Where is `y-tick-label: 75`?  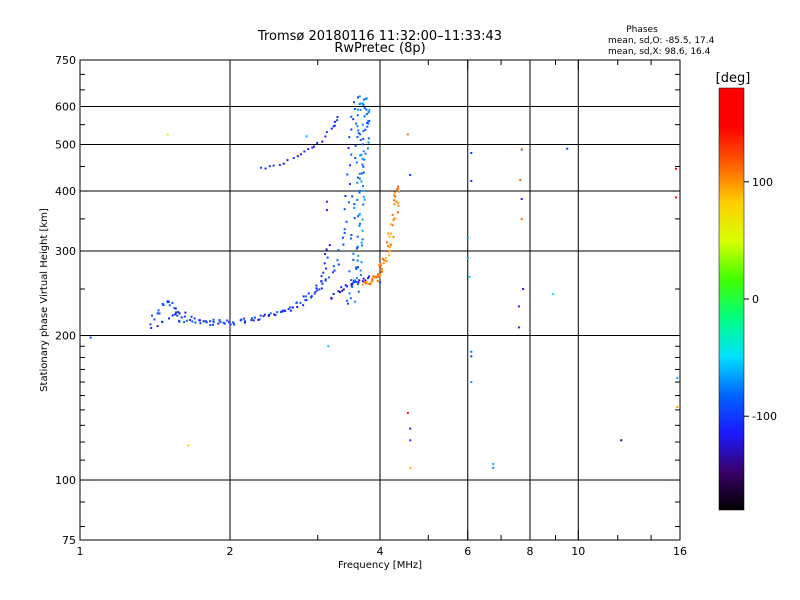 y-tick-label: 75 is located at coordinates (69, 540).